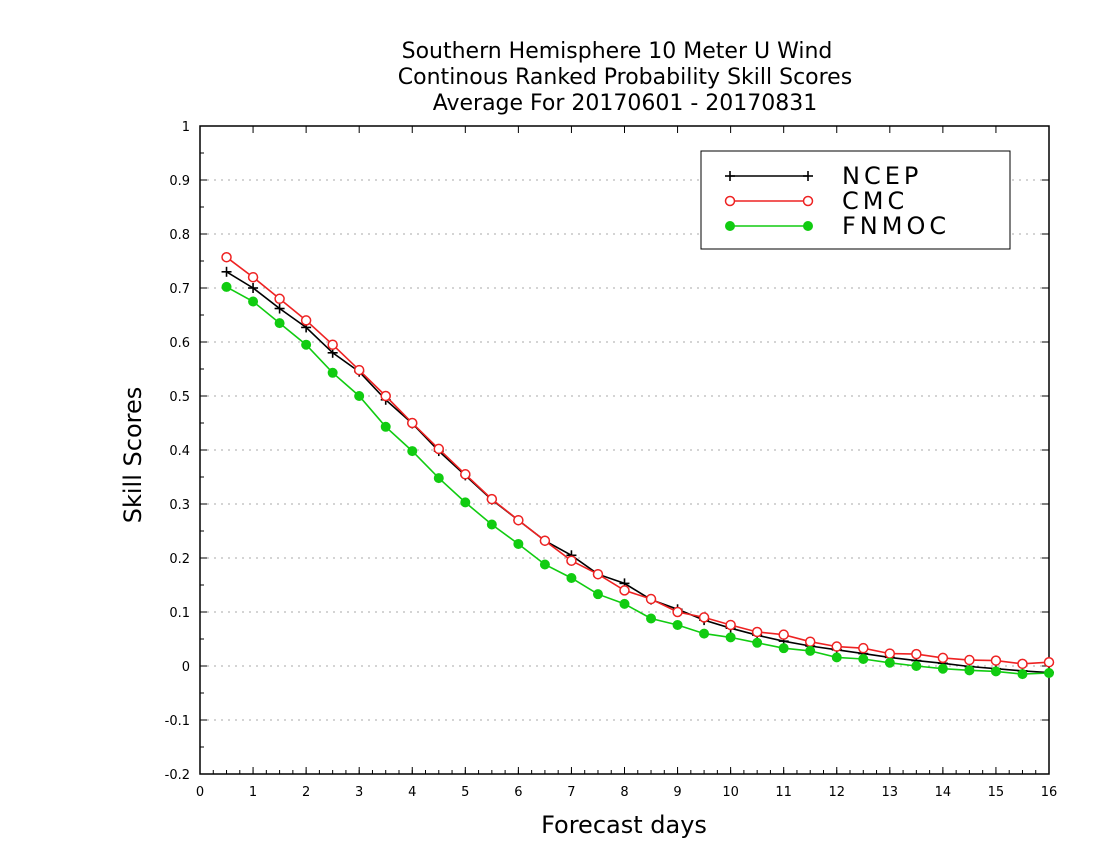 The width and height of the screenshot is (1100, 850). What do you see at coordinates (835, 226) in the screenshot?
I see `legend-item-fnmoc: FNMOC` at bounding box center [835, 226].